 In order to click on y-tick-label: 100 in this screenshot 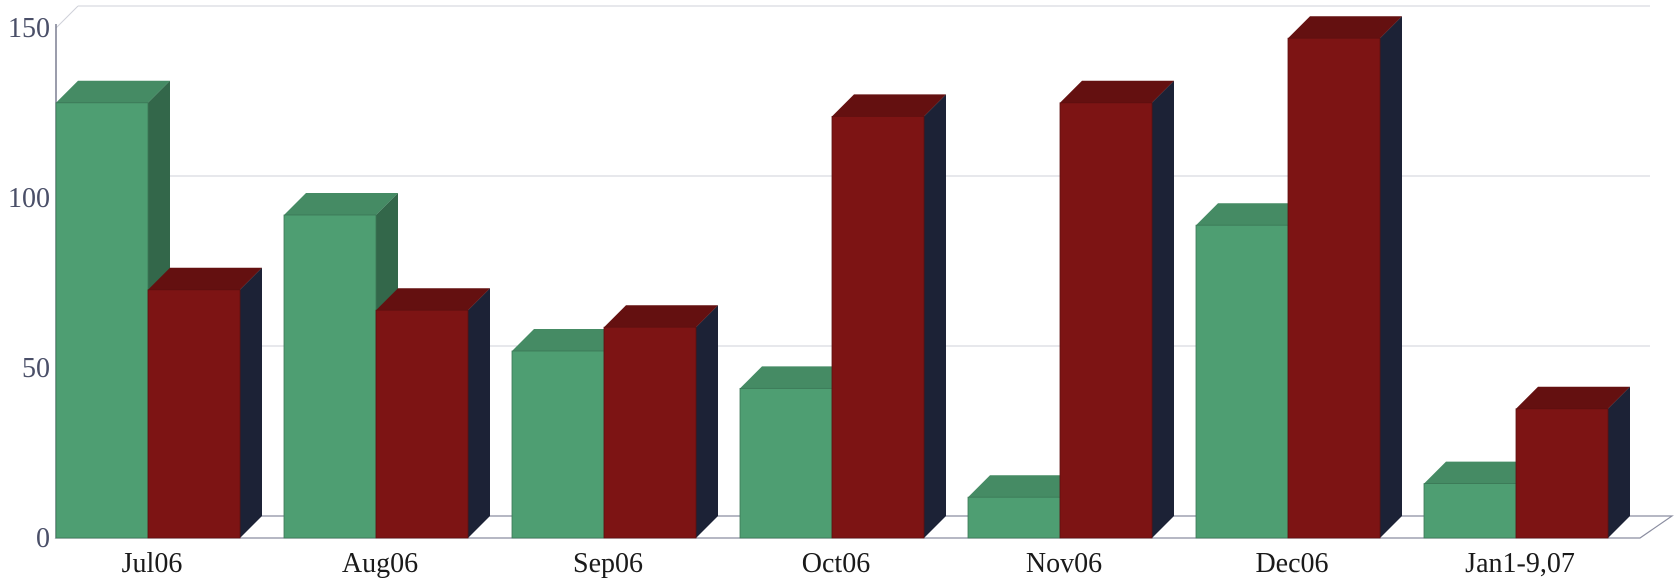, I will do `click(29, 198)`.